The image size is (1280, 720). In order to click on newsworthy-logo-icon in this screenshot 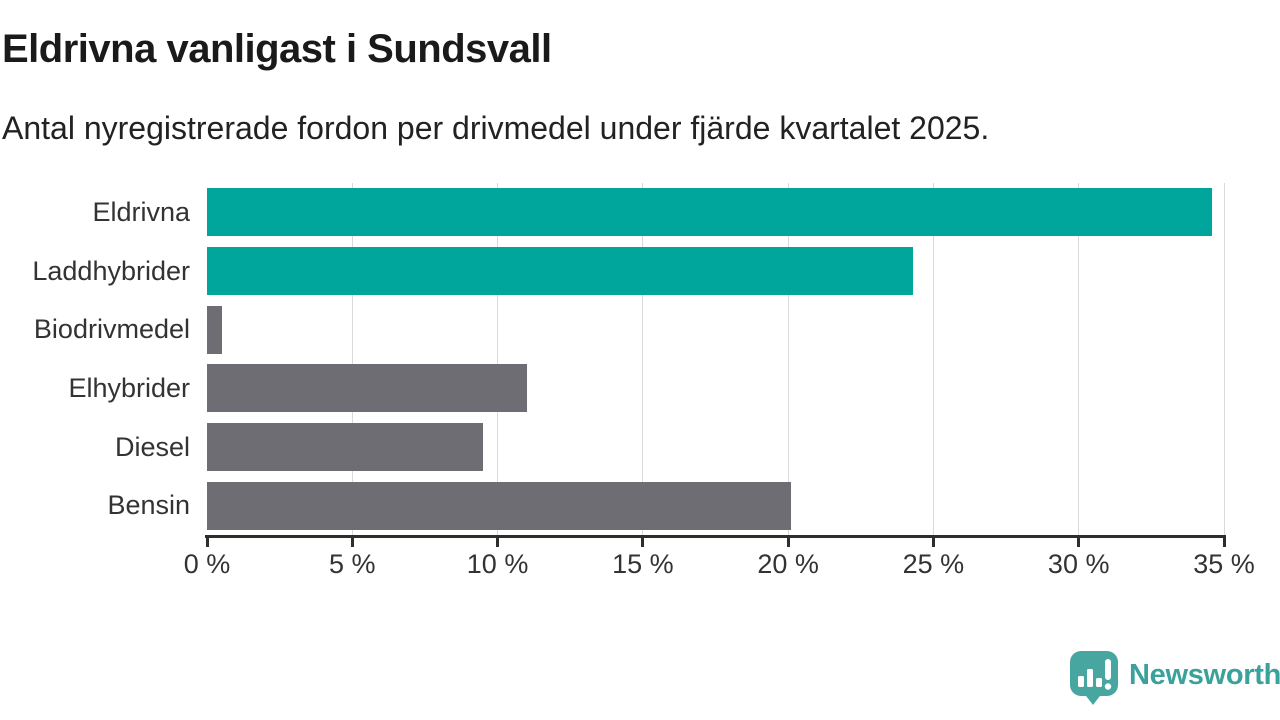, I will do `click(1094, 678)`.